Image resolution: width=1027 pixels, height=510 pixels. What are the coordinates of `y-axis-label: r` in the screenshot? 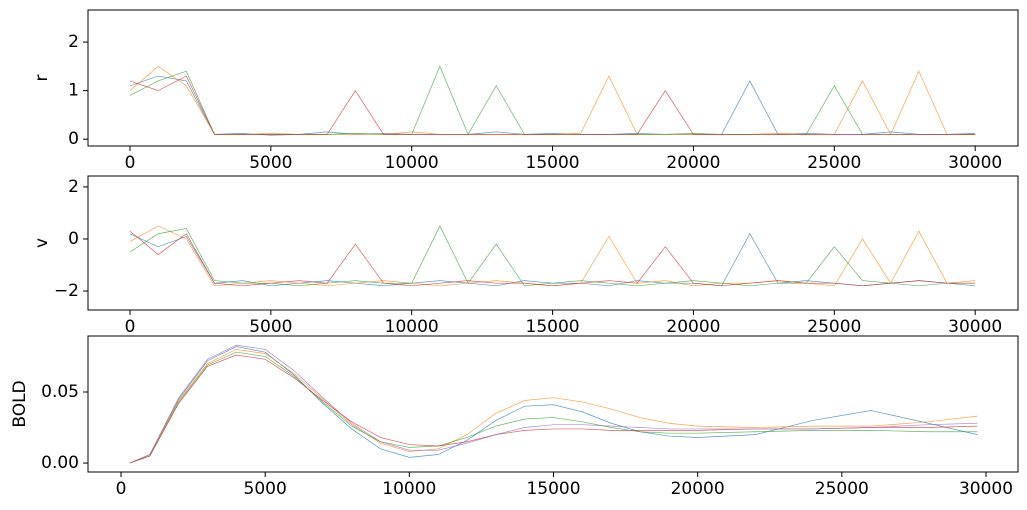 It's located at (42, 78).